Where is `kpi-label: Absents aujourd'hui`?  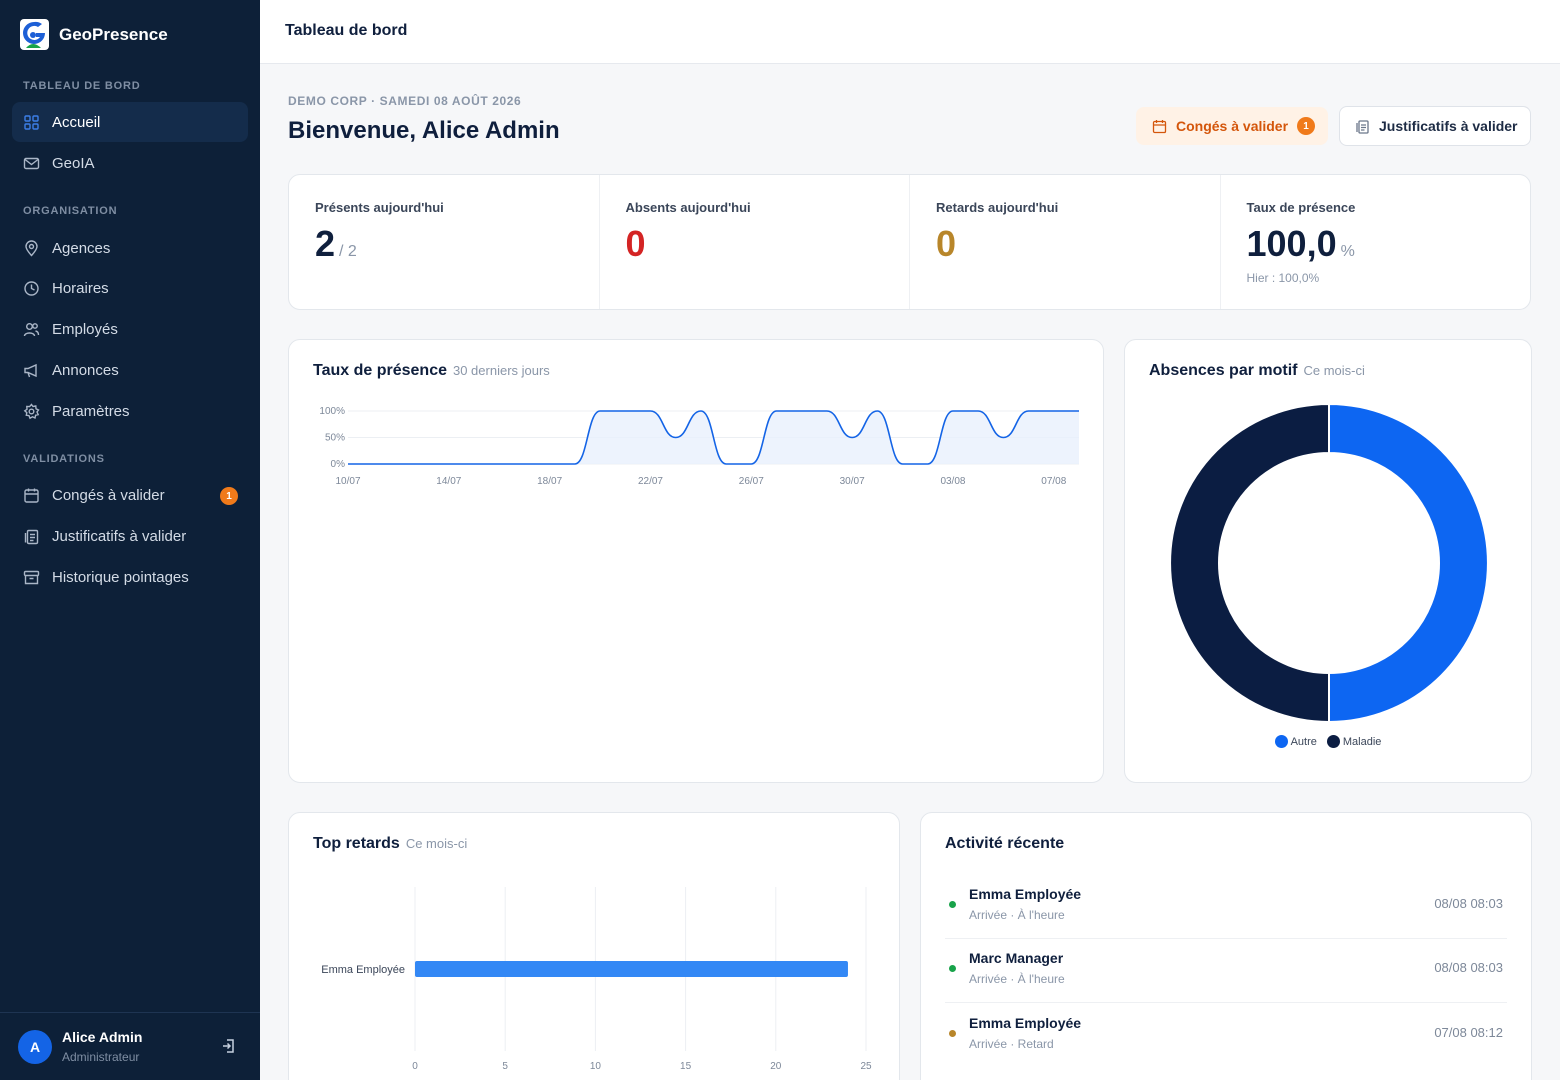 kpi-label: Absents aujourd'hui is located at coordinates (688, 207).